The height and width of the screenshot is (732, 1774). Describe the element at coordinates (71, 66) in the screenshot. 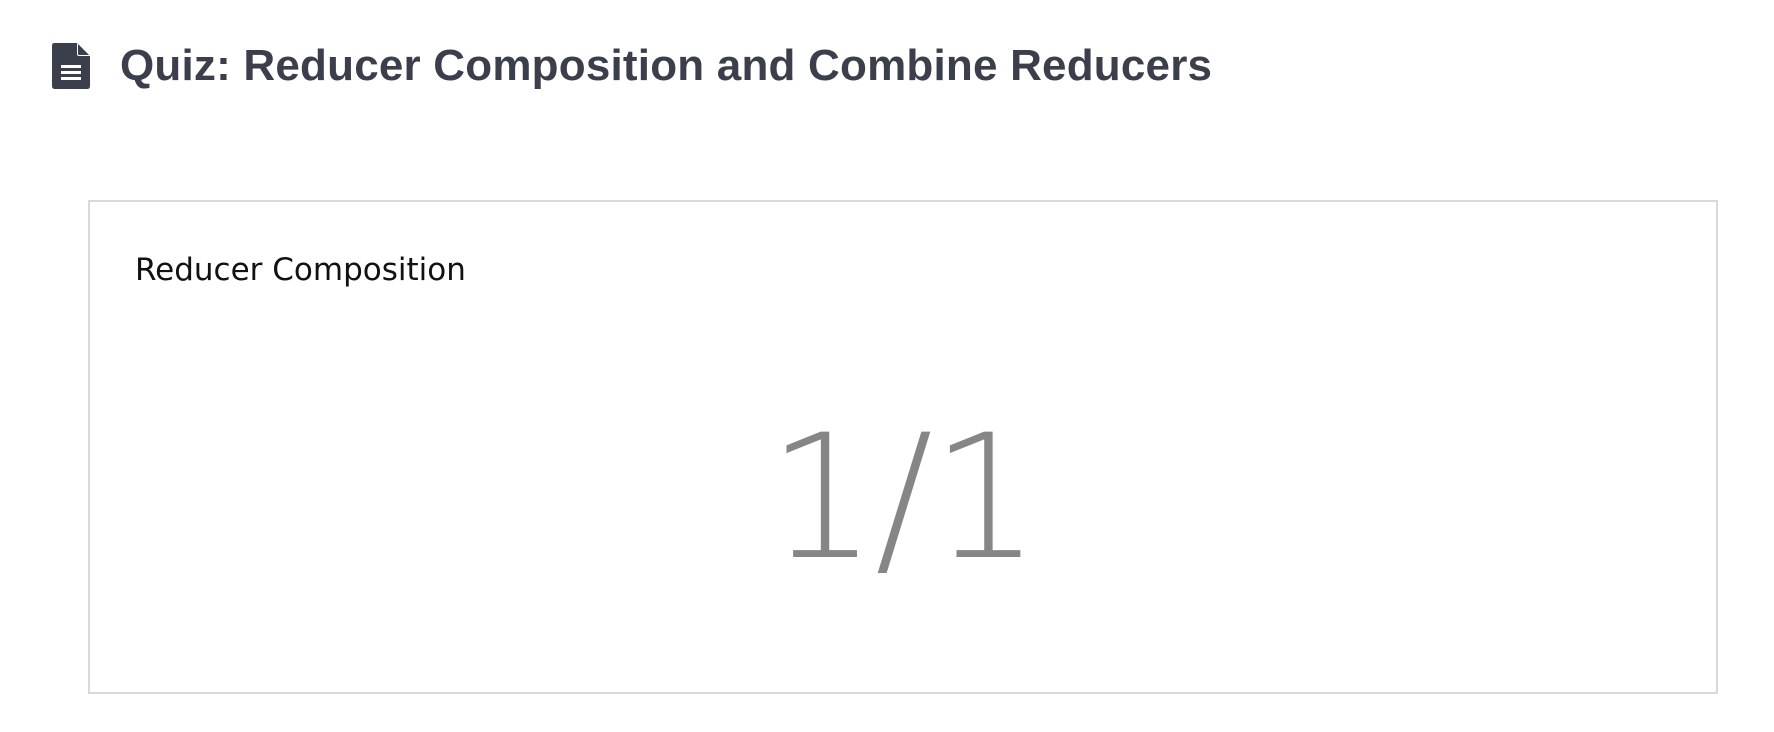

I see `document-icon` at that location.